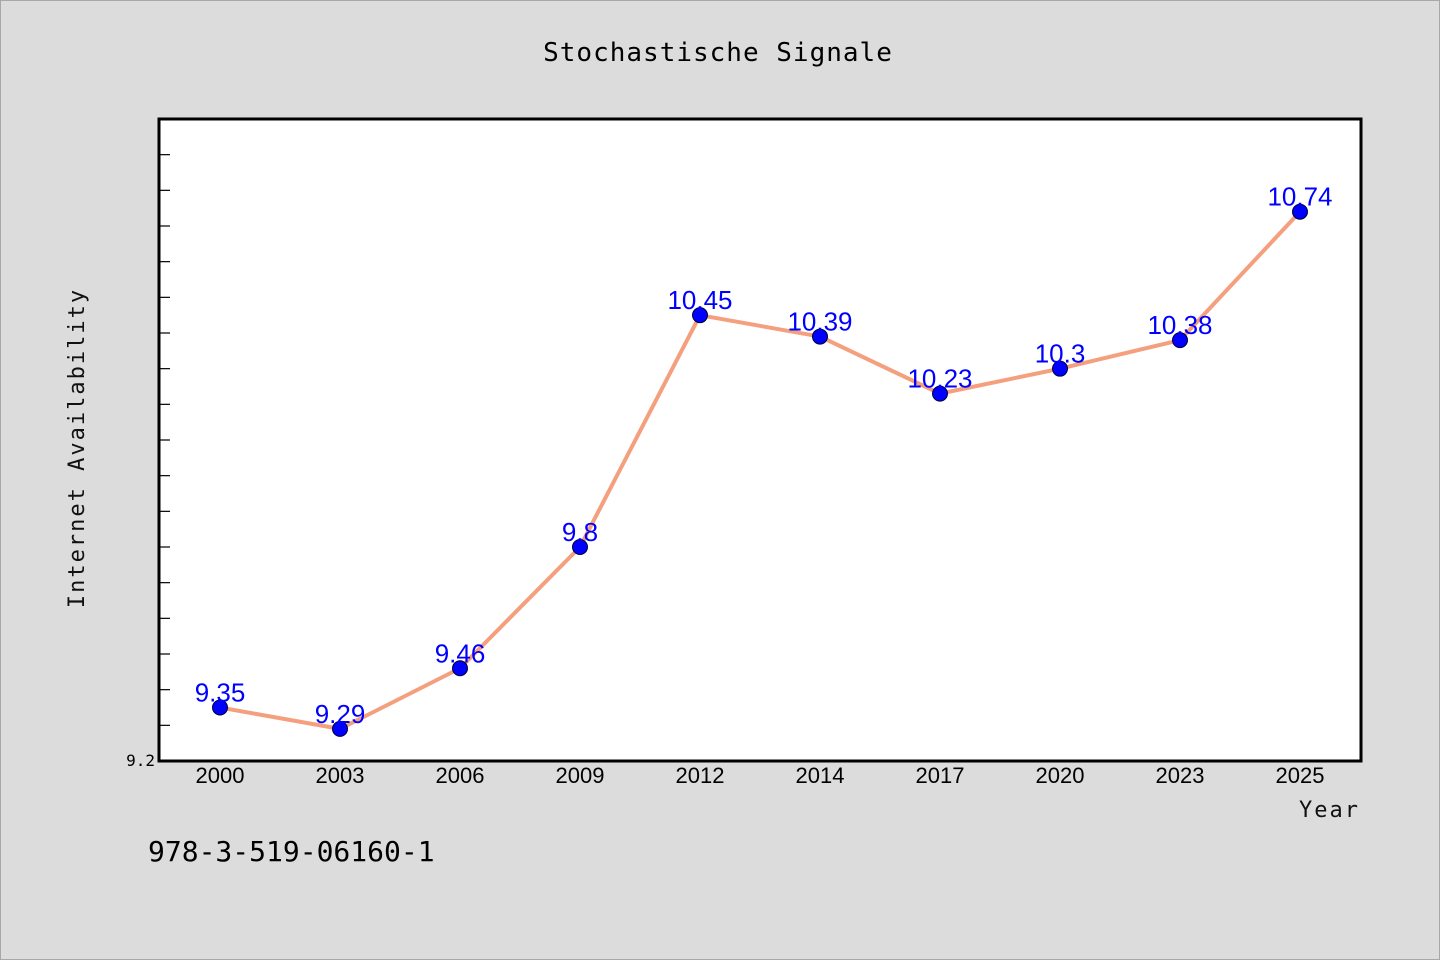 The height and width of the screenshot is (960, 1440). I want to click on footnote-isbn: 978-3-519-06160-1, so click(291, 851).